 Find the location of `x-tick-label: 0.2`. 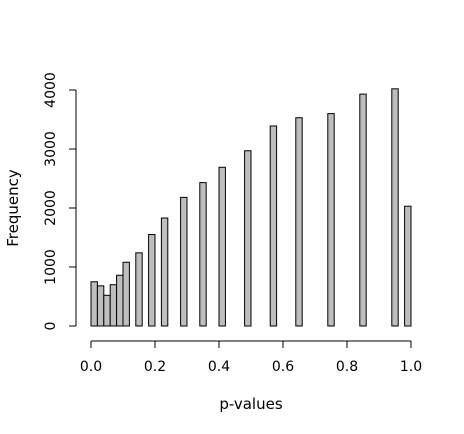

x-tick-label: 0.2 is located at coordinates (155, 367).